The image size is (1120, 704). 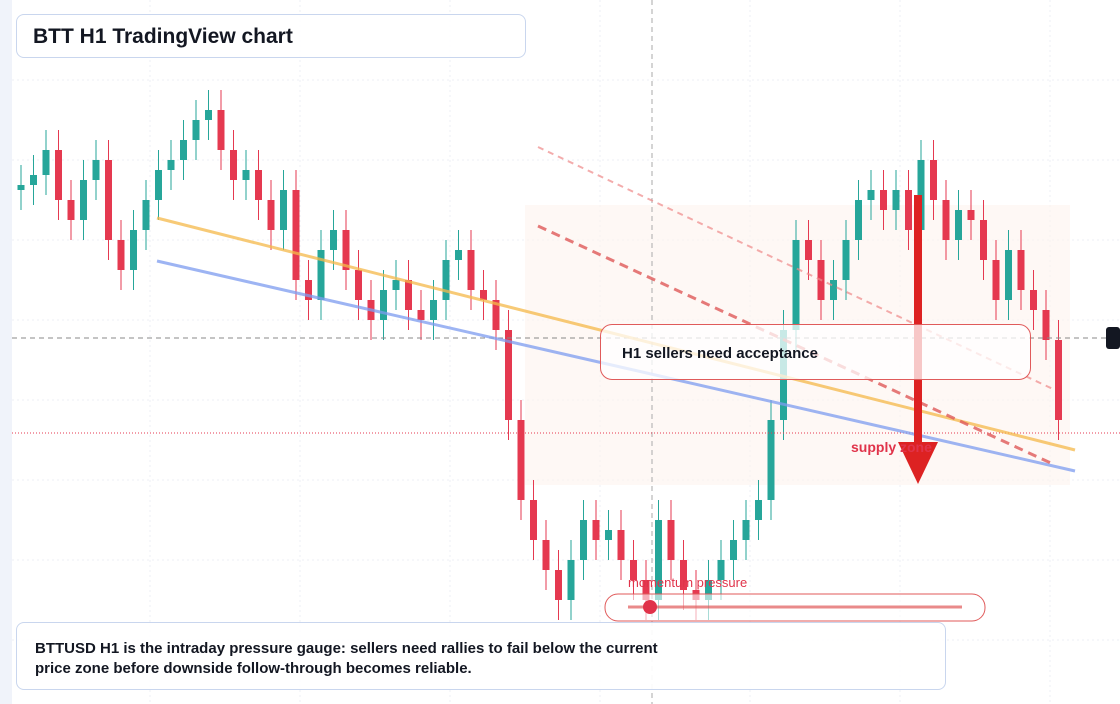 What do you see at coordinates (918, 463) in the screenshot?
I see `arrow-head` at bounding box center [918, 463].